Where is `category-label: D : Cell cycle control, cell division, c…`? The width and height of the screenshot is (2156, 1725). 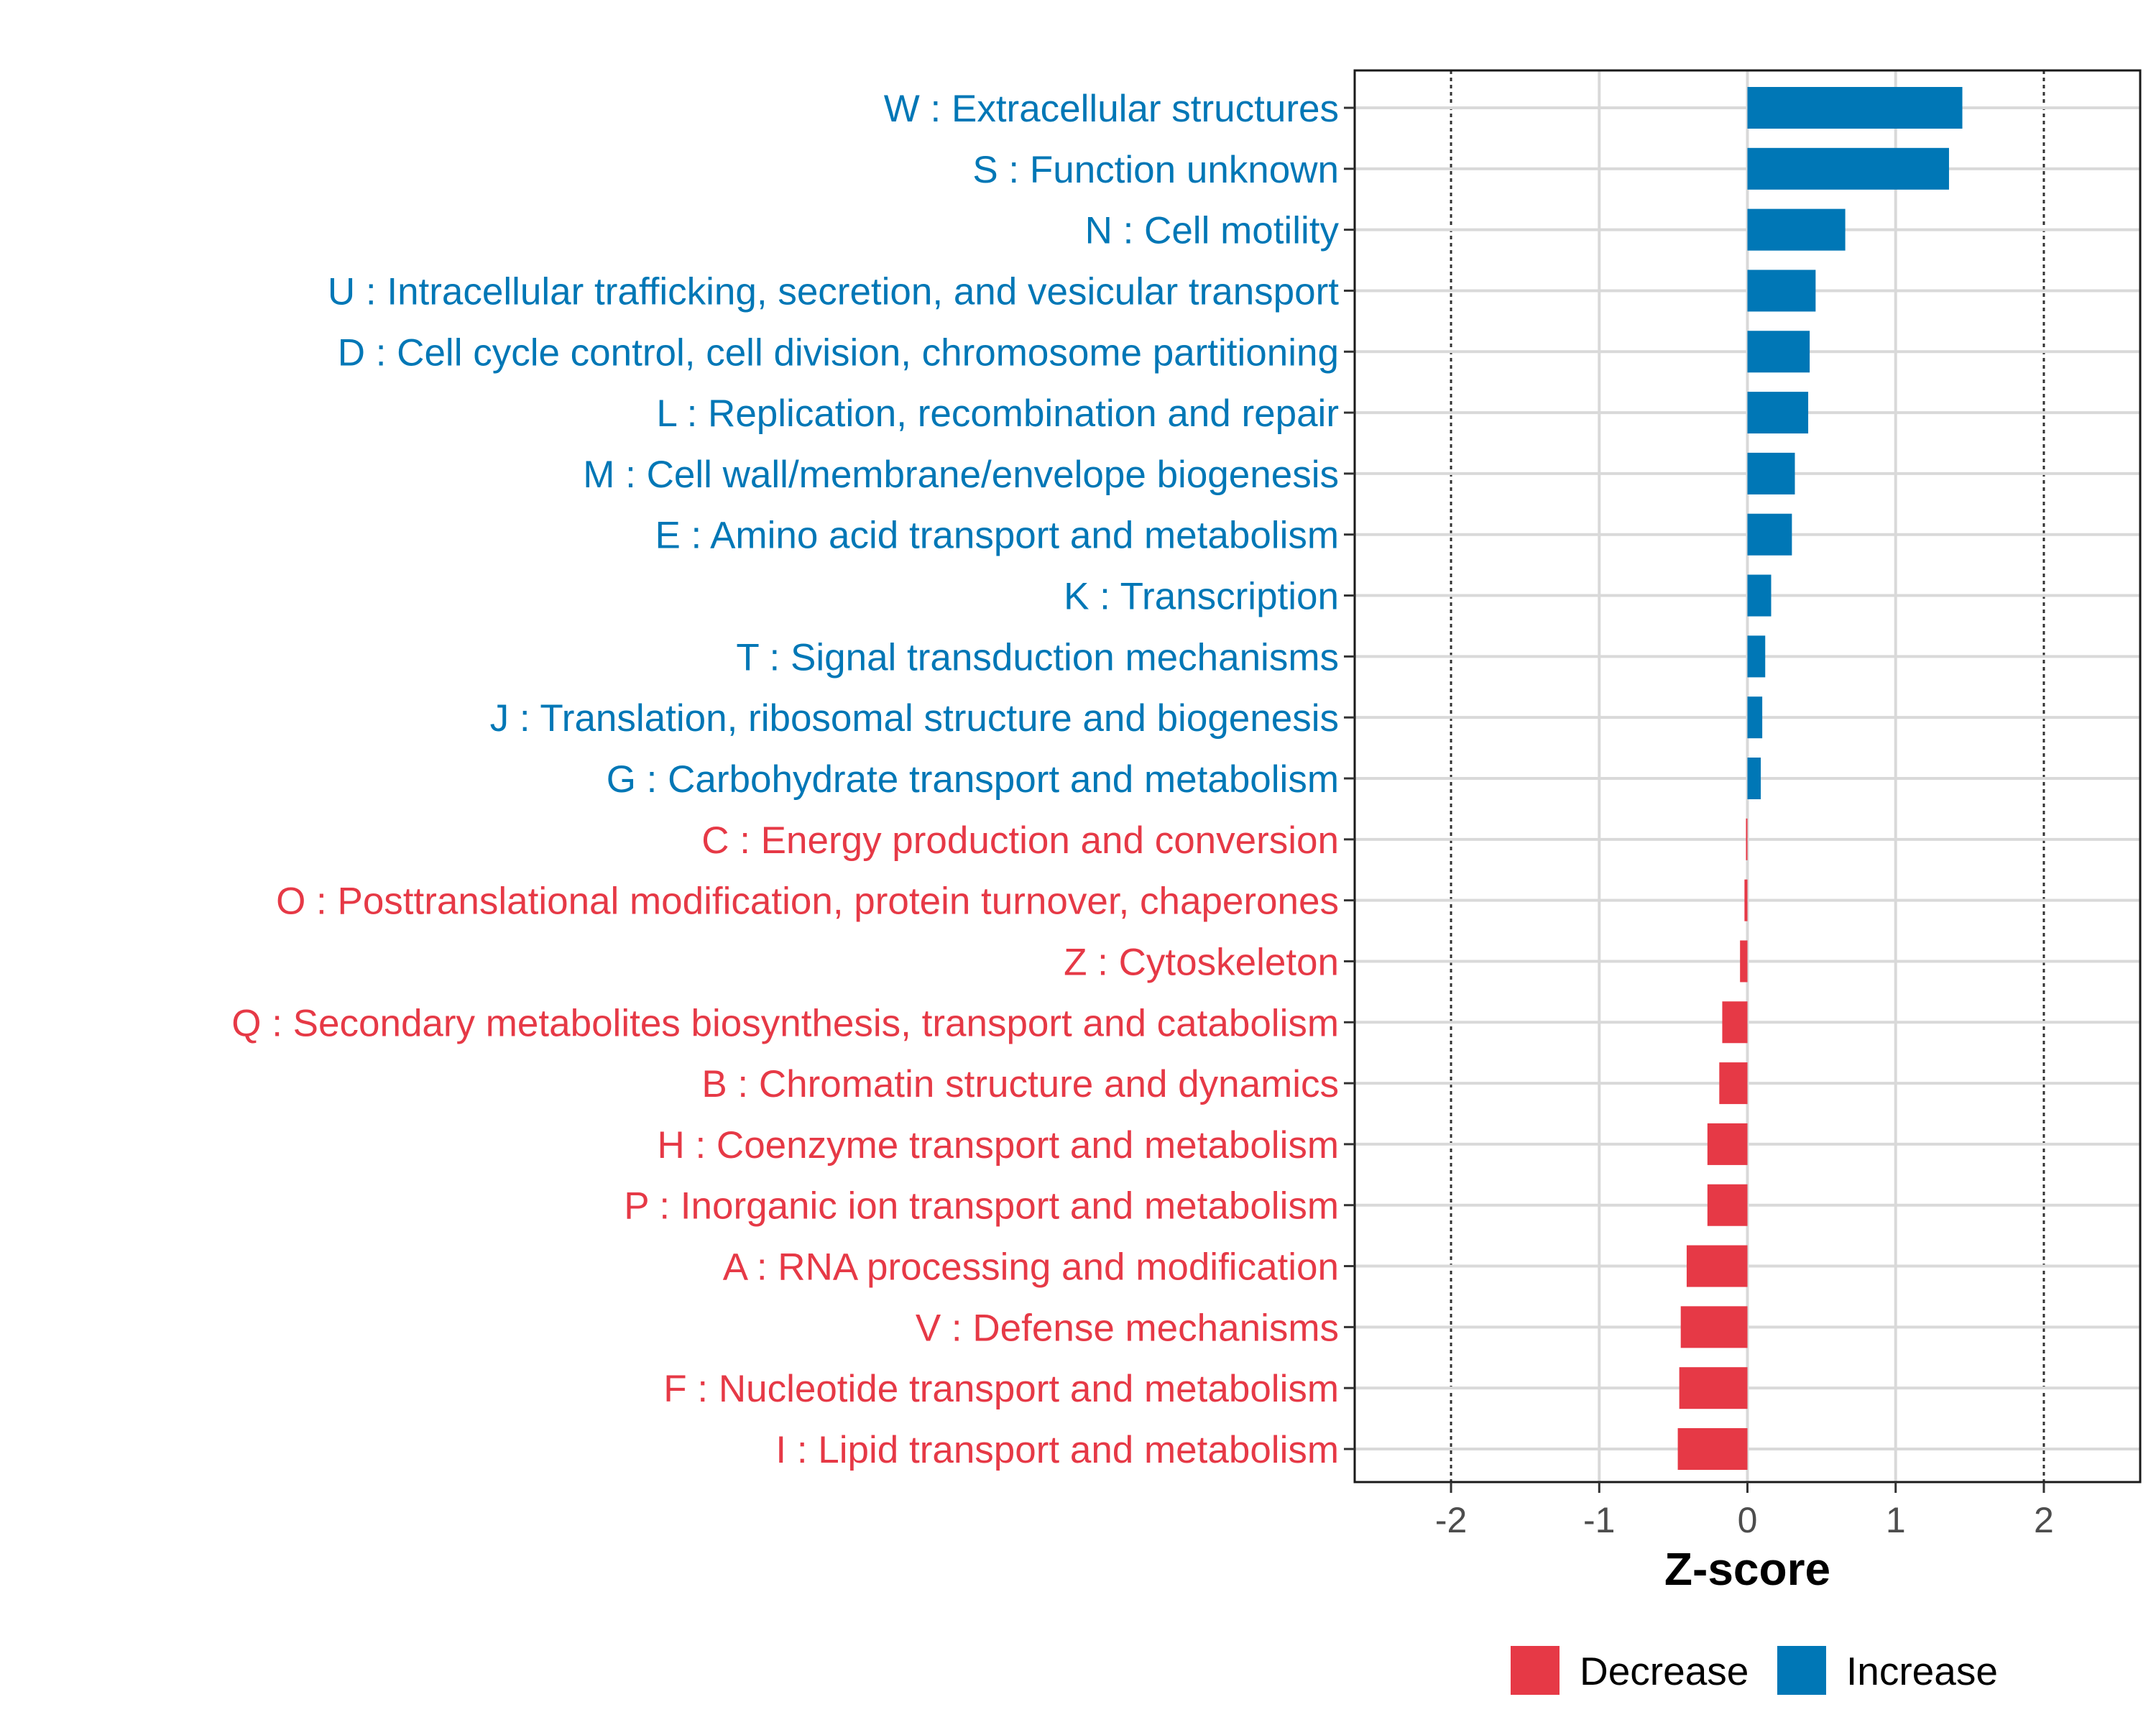 category-label: D : Cell cycle control, cell division, c… is located at coordinates (838, 352).